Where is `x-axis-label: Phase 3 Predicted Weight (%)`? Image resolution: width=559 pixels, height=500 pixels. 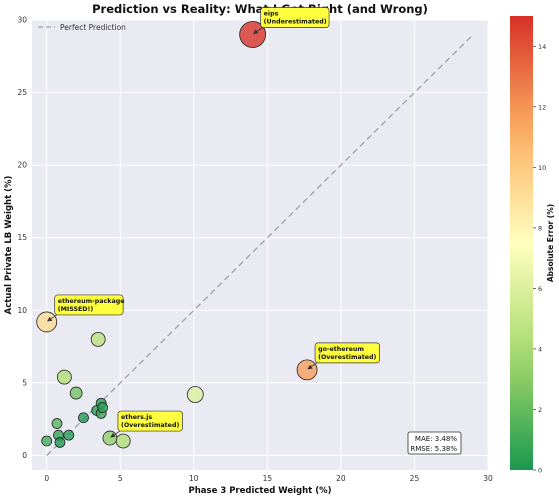 x-axis-label: Phase 3 Predicted Weight (%) is located at coordinates (260, 491).